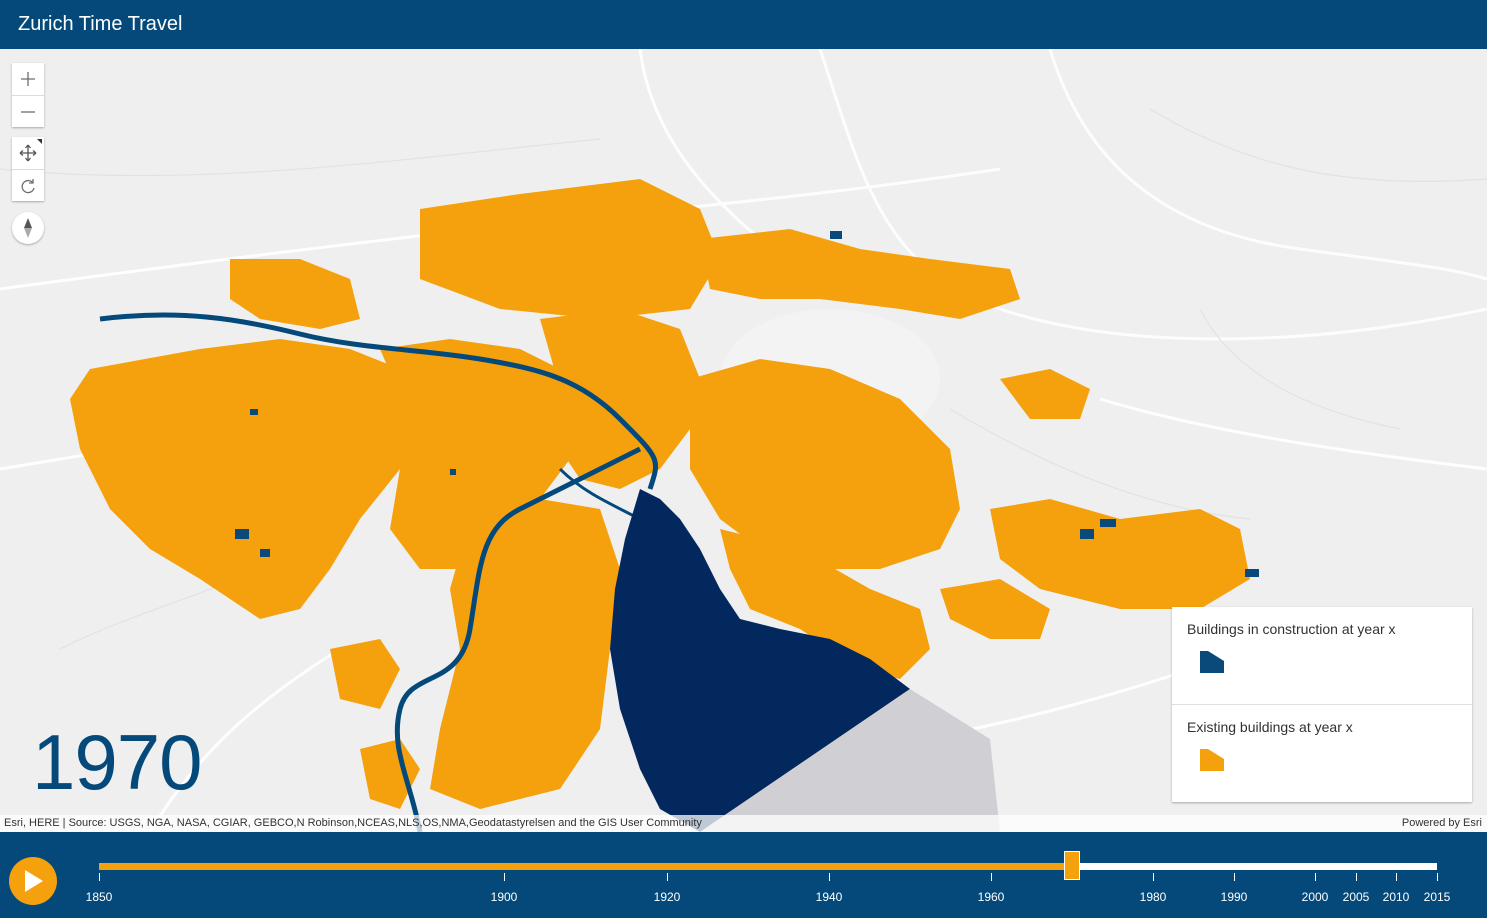  I want to click on current-year-label: 1970, so click(117, 762).